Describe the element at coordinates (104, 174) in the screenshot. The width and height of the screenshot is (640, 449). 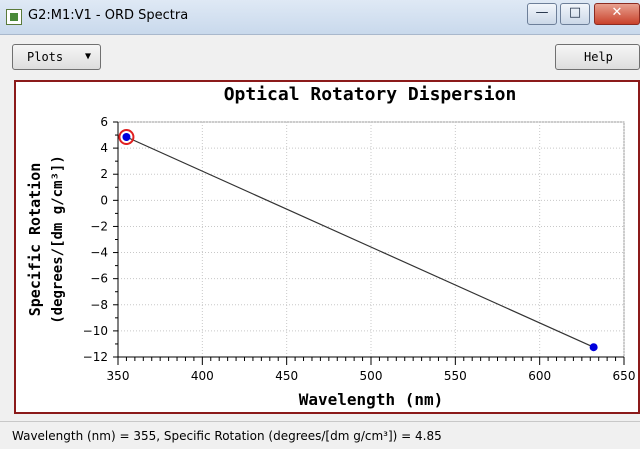
I see `y-tick-label: 2` at that location.